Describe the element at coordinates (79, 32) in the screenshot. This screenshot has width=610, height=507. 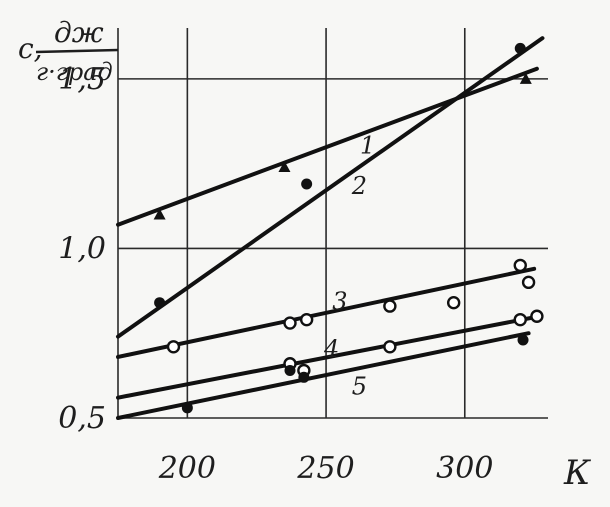
I see `y-axis-unit-numerator: дж` at that location.